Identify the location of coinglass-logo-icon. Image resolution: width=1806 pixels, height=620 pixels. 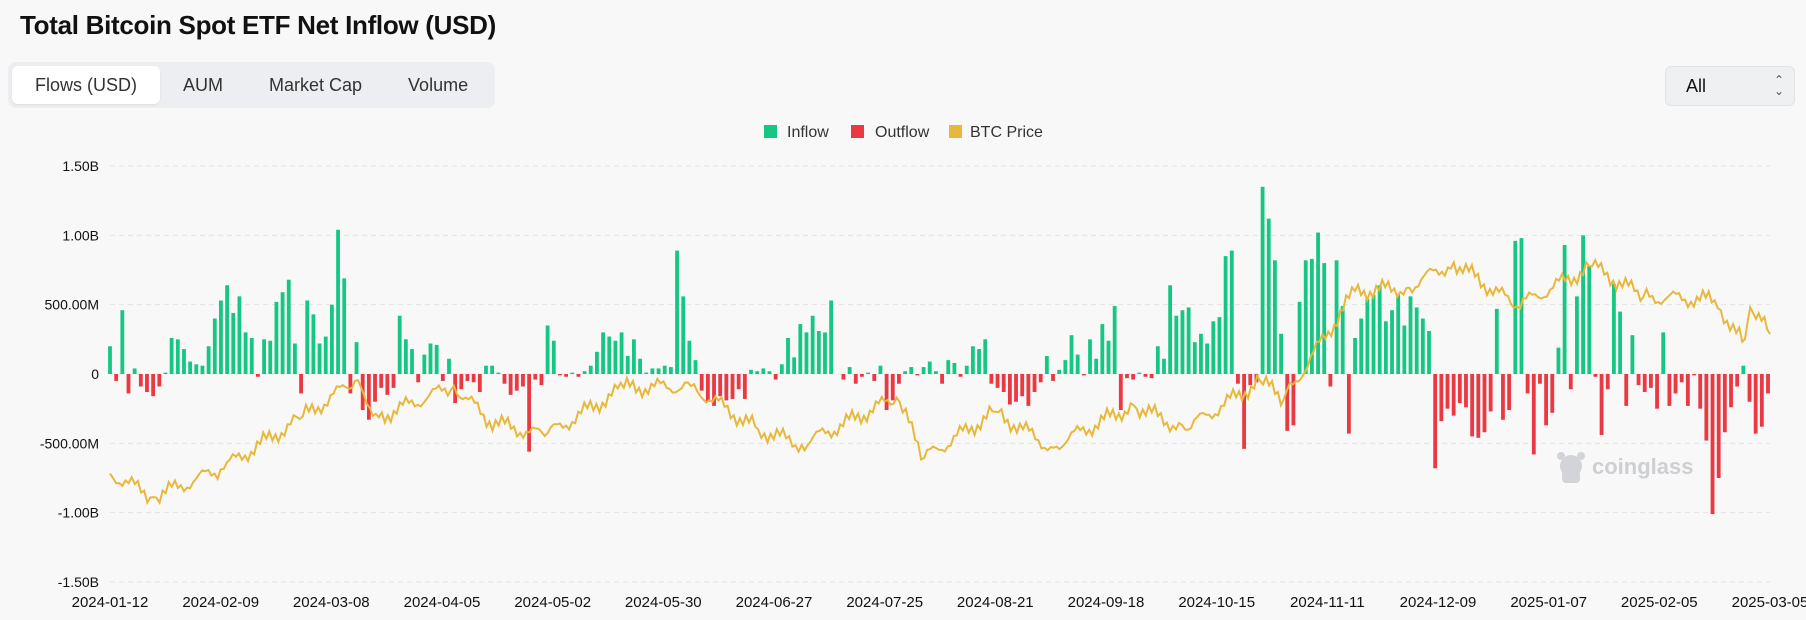
(1571, 467).